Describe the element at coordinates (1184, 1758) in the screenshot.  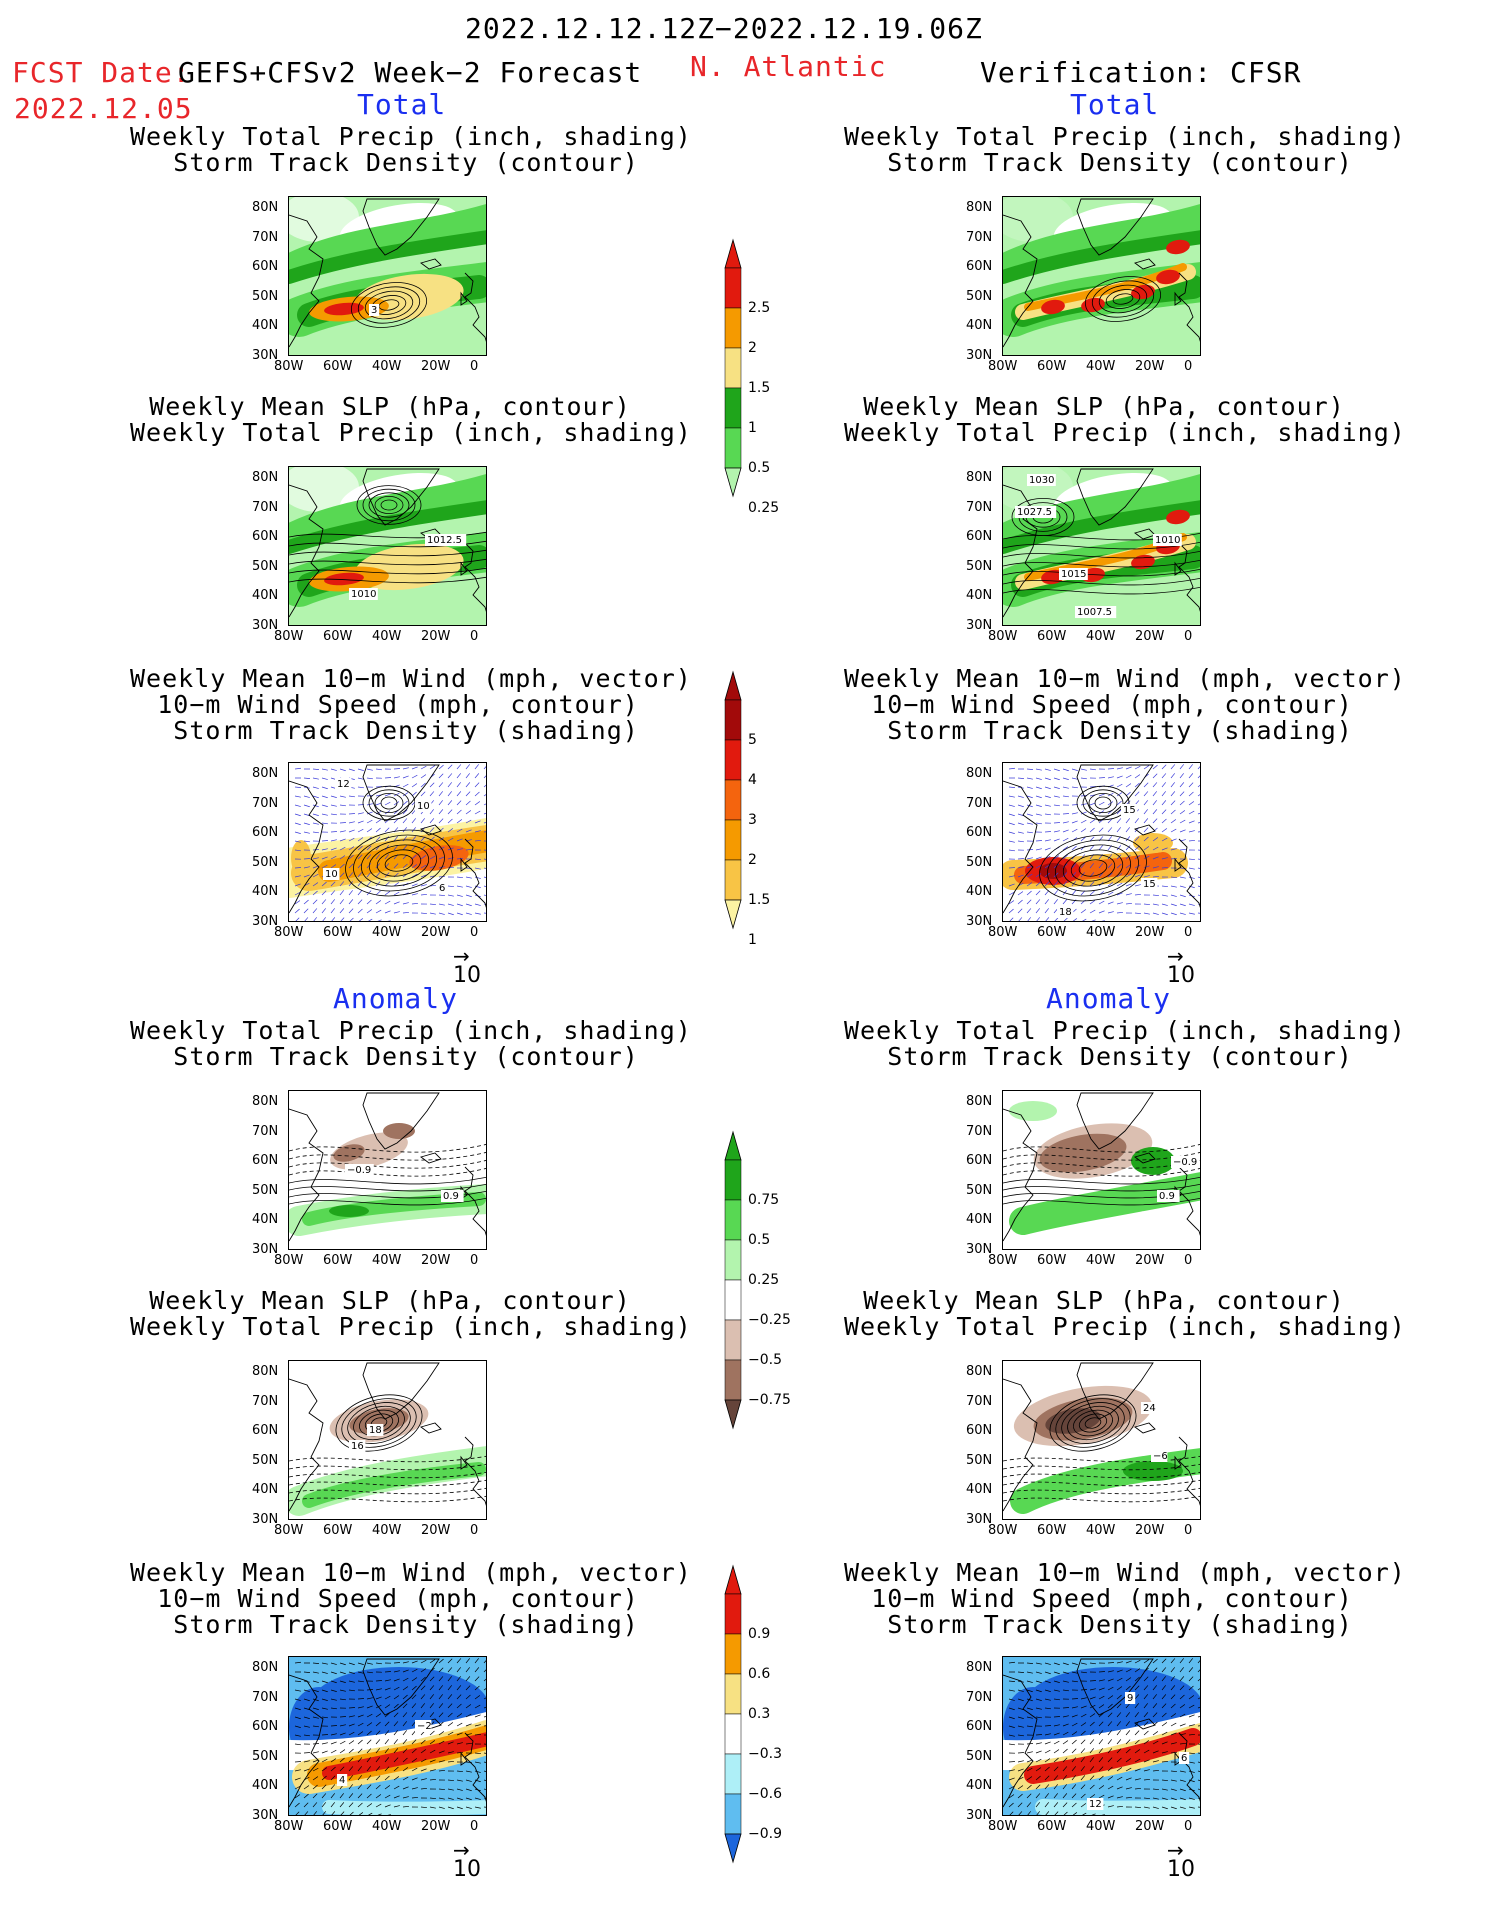
I see `contour-label: 6` at that location.